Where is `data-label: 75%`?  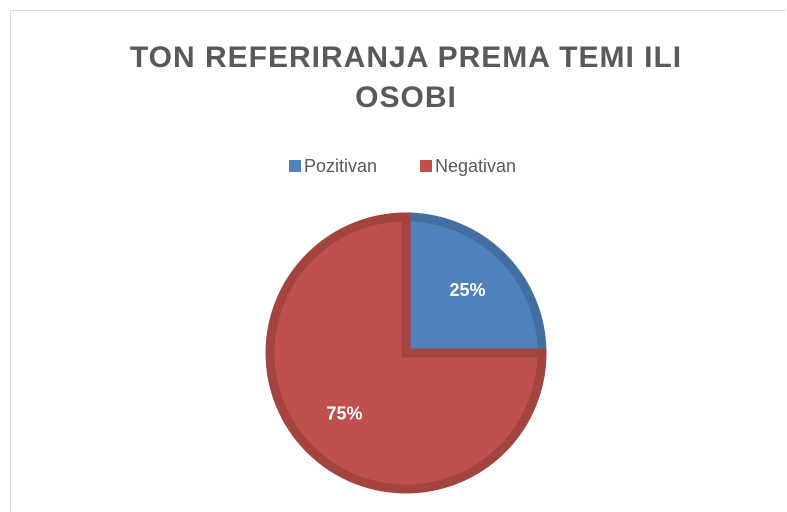 data-label: 75% is located at coordinates (344, 413).